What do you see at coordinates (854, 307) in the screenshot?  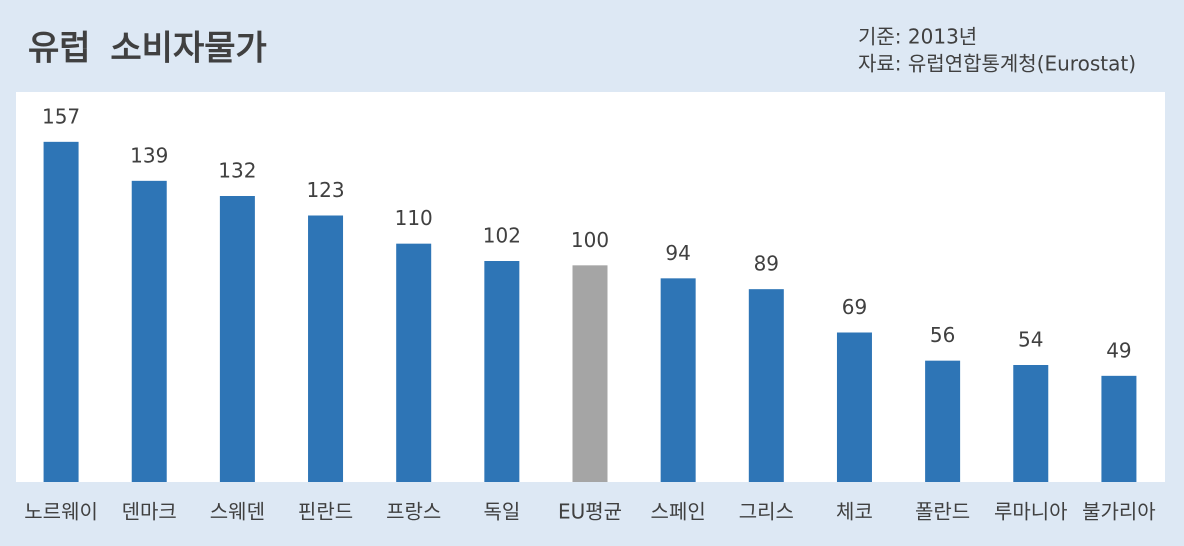 I see `value-label: 69` at bounding box center [854, 307].